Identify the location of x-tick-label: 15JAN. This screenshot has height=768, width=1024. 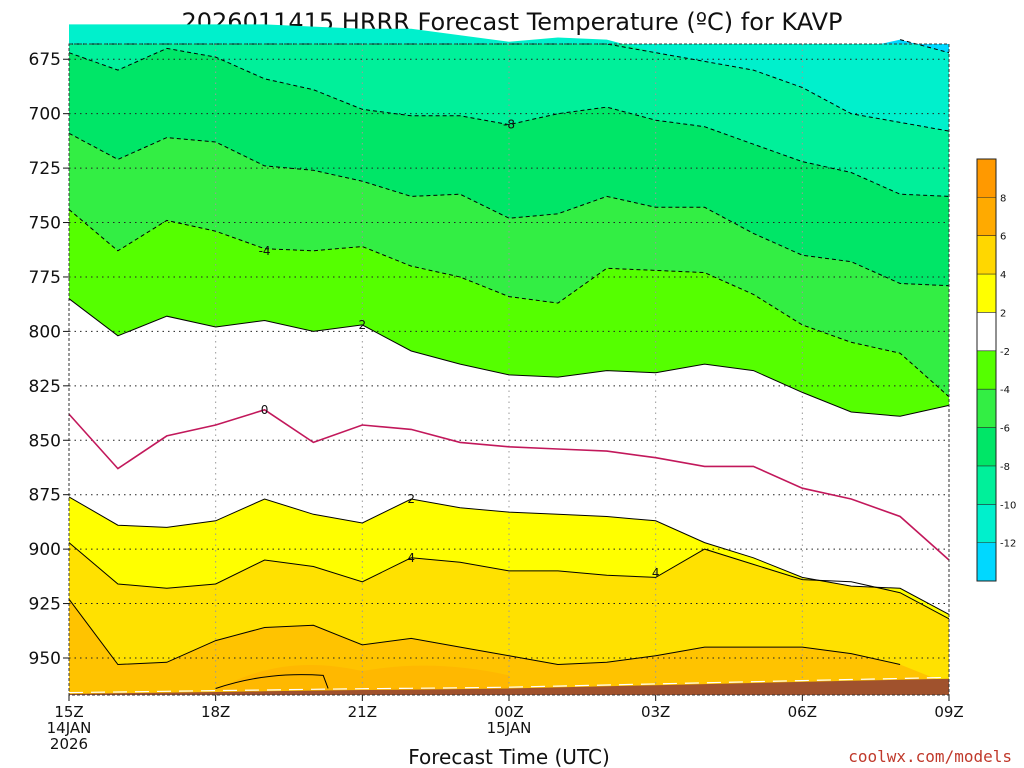
(509, 728).